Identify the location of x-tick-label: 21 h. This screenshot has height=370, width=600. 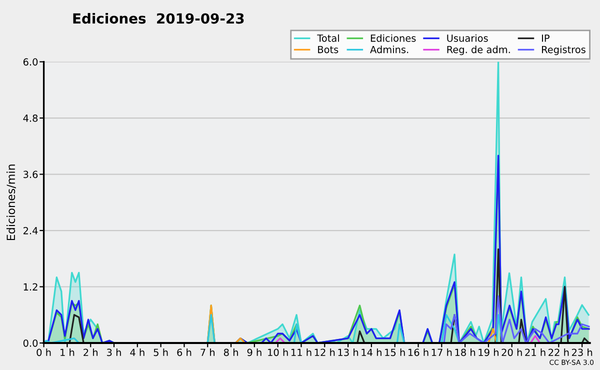
(535, 352).